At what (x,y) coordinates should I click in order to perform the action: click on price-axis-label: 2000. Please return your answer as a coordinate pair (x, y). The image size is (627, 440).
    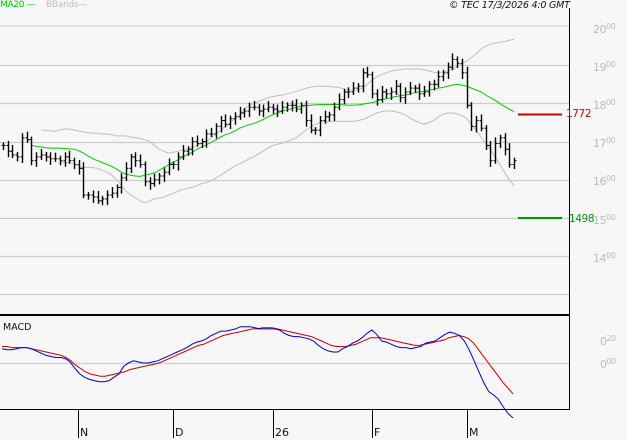
    Looking at the image, I should click on (604, 29).